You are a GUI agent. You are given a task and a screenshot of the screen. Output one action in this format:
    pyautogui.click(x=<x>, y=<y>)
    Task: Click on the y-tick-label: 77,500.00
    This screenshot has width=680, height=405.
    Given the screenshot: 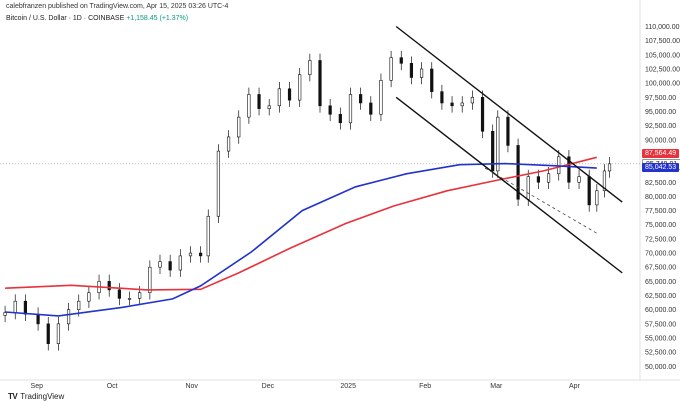 What is the action you would take?
    pyautogui.click(x=660, y=211)
    